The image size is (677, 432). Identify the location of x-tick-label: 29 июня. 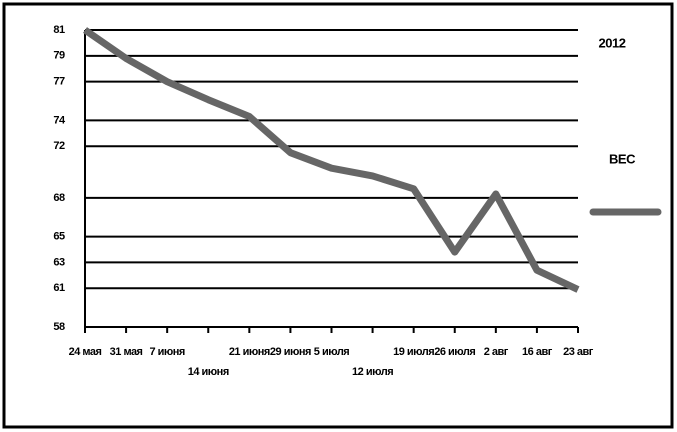
(290, 352).